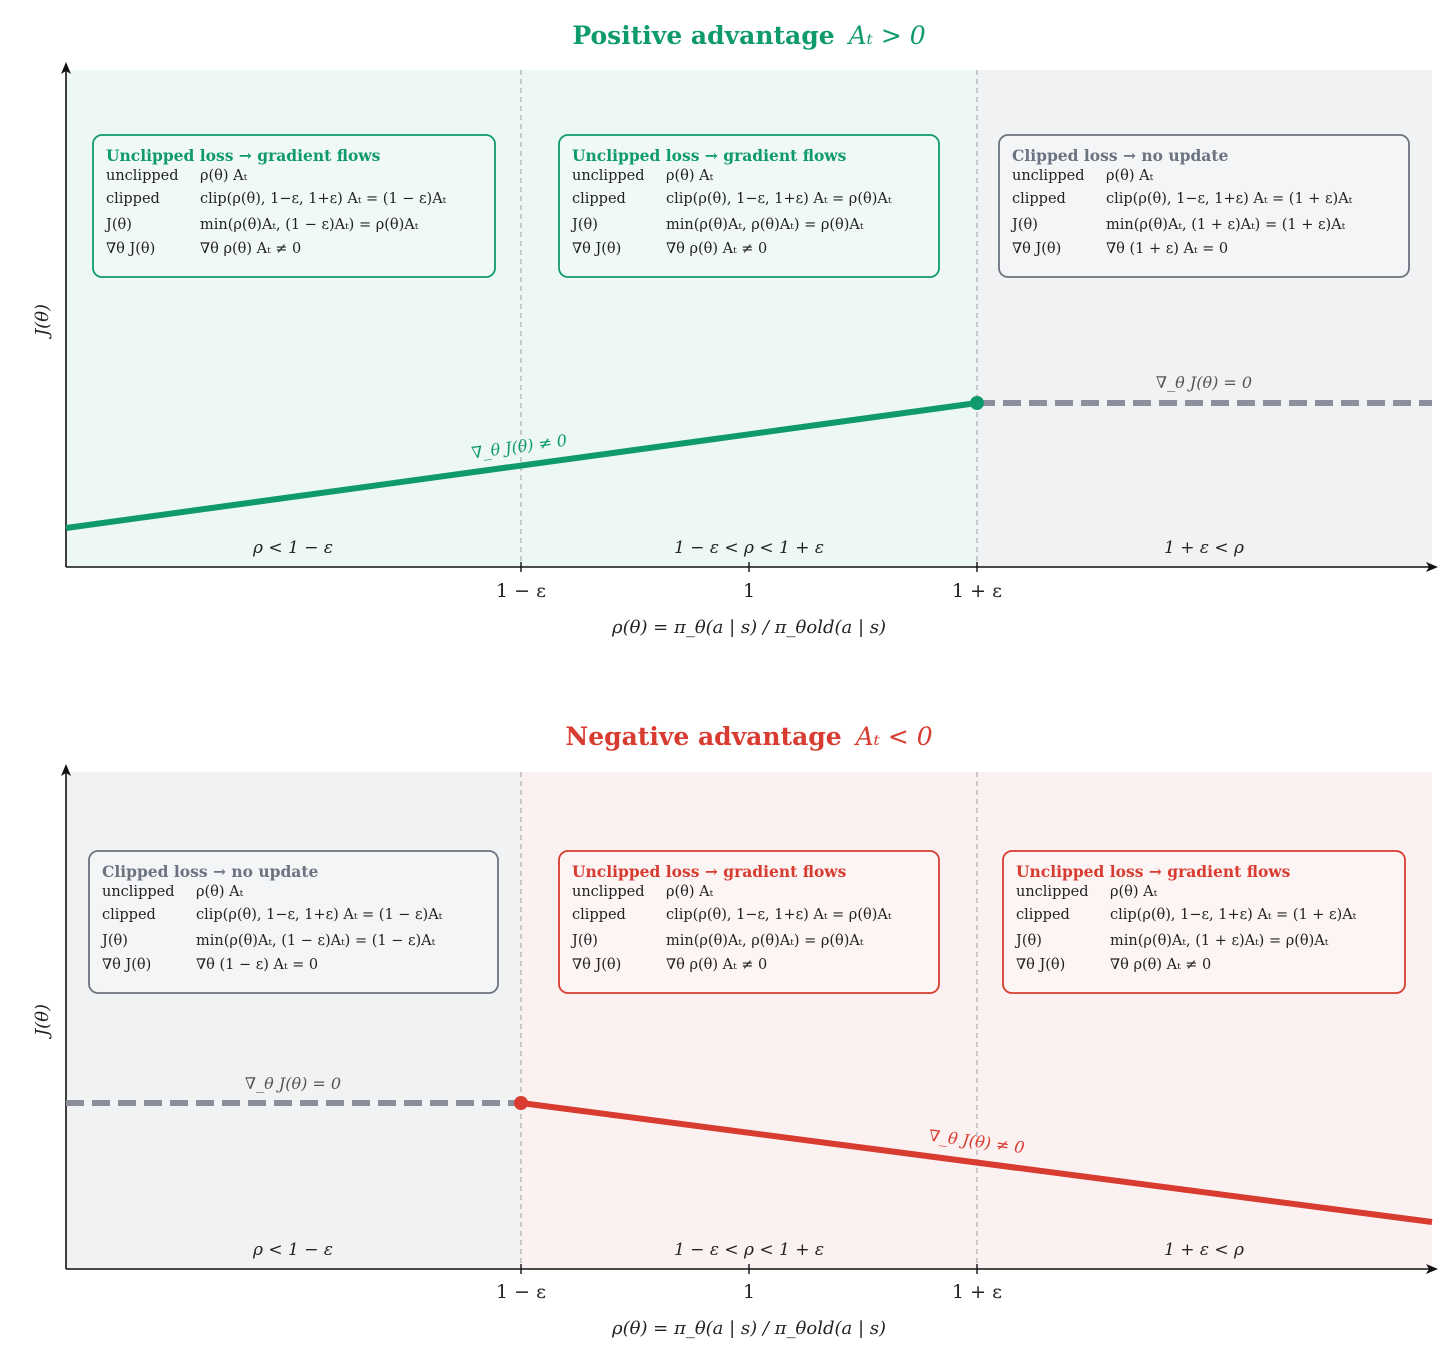 The image size is (1456, 1364). What do you see at coordinates (748, 736) in the screenshot?
I see `panel-title: Negative advantage Aₜ < 0` at bounding box center [748, 736].